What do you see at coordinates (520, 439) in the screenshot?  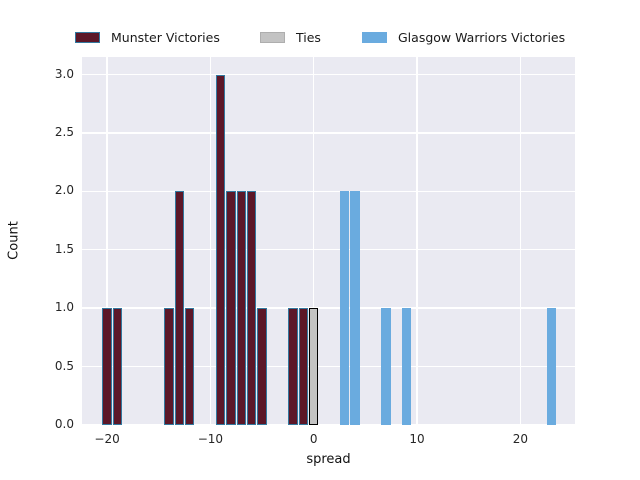 I see `x-tick-label: 20` at bounding box center [520, 439].